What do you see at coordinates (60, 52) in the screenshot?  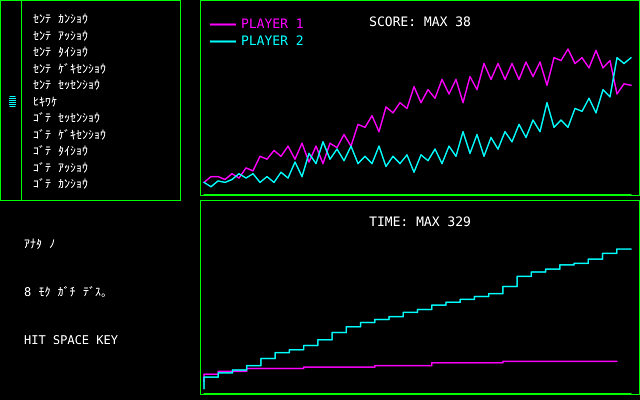 I see `text: ｾﾝﾃ ﾀｲｼｮｳ` at bounding box center [60, 52].